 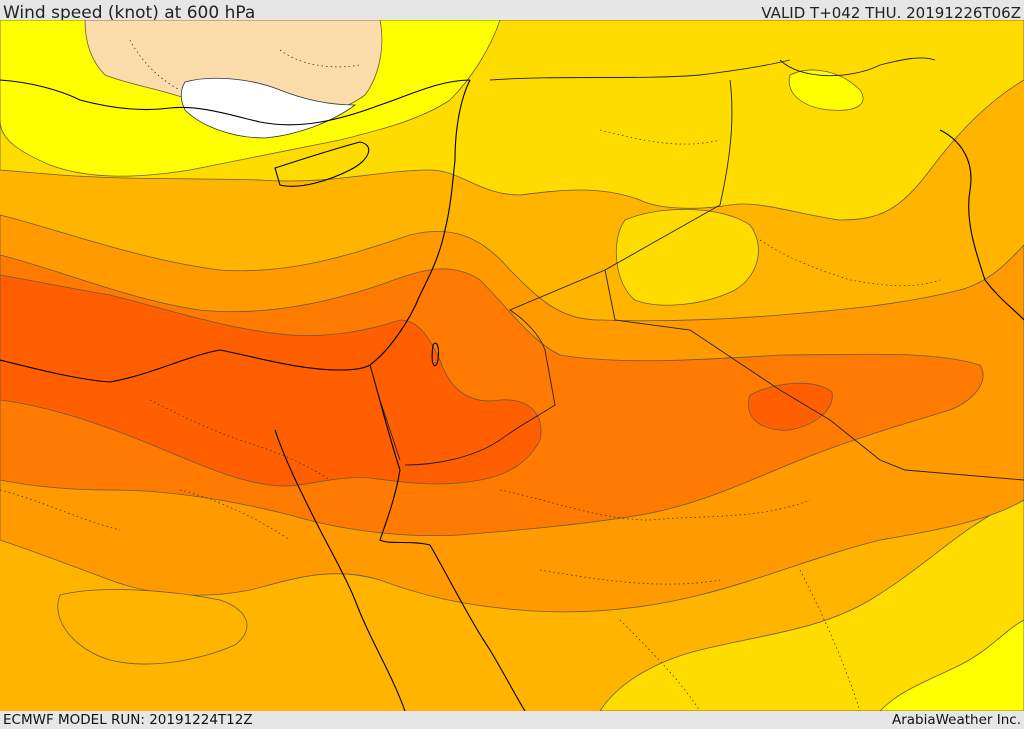 I want to click on yellow-blob-ne, so click(x=826, y=90).